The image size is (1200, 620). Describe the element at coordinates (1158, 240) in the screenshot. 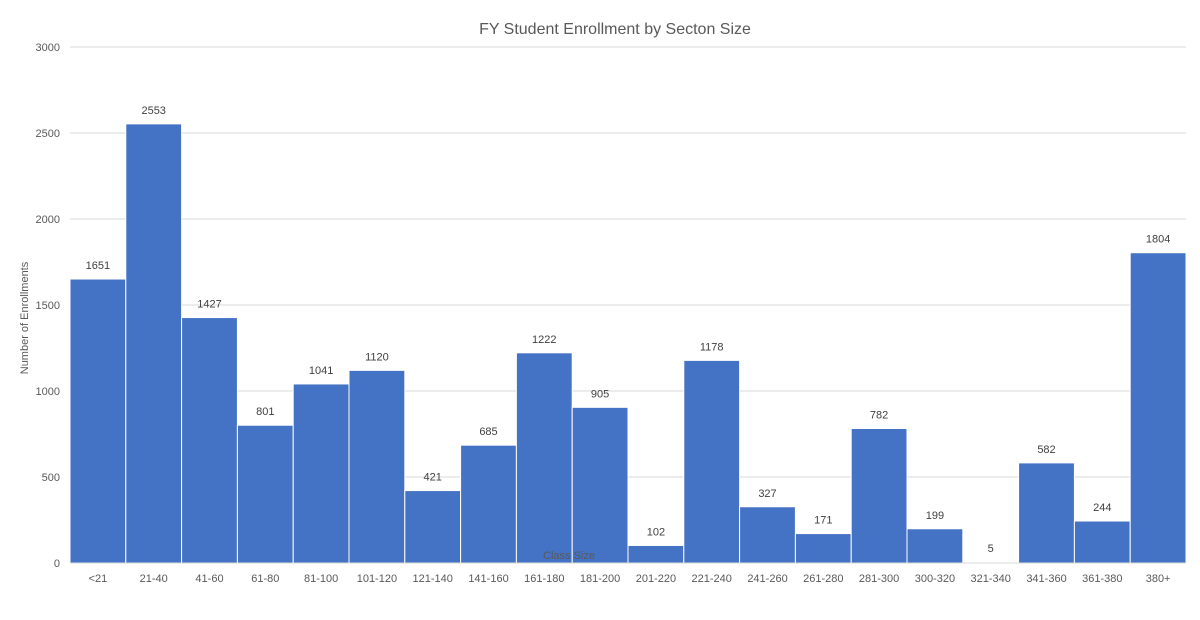

I see `data-label: 1804` at that location.